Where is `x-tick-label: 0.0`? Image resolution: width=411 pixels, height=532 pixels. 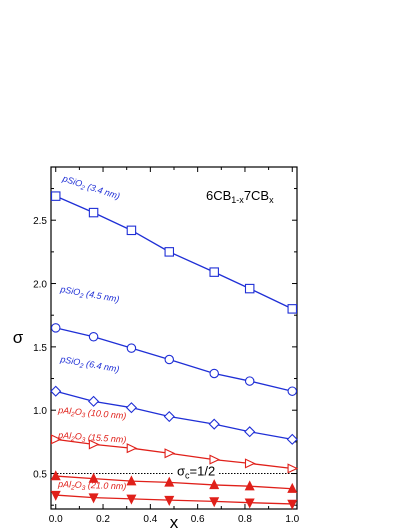
x-tick-label: 0.0 is located at coordinates (56, 519).